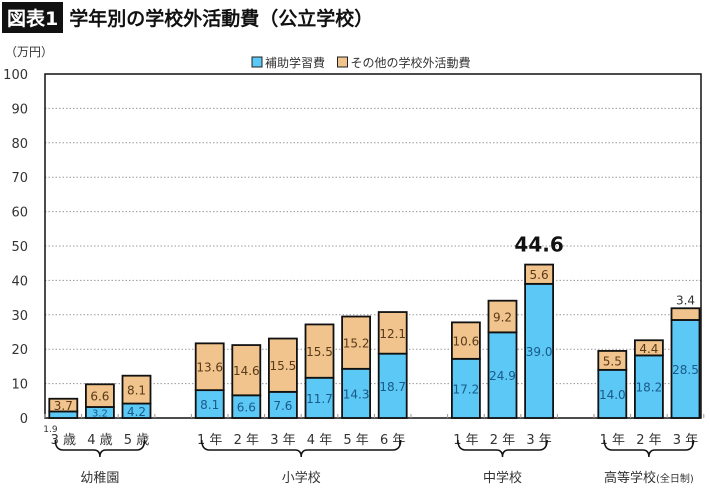 The width and height of the screenshot is (710, 491). I want to click on data-label: 3.2, so click(100, 413).